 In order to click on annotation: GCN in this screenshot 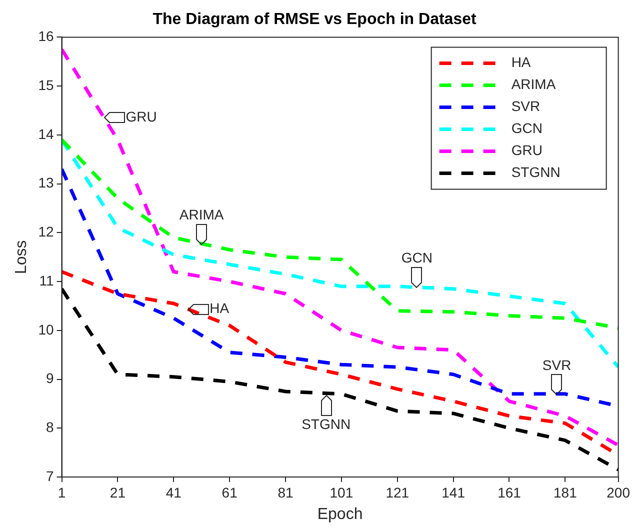, I will do `click(417, 258)`.